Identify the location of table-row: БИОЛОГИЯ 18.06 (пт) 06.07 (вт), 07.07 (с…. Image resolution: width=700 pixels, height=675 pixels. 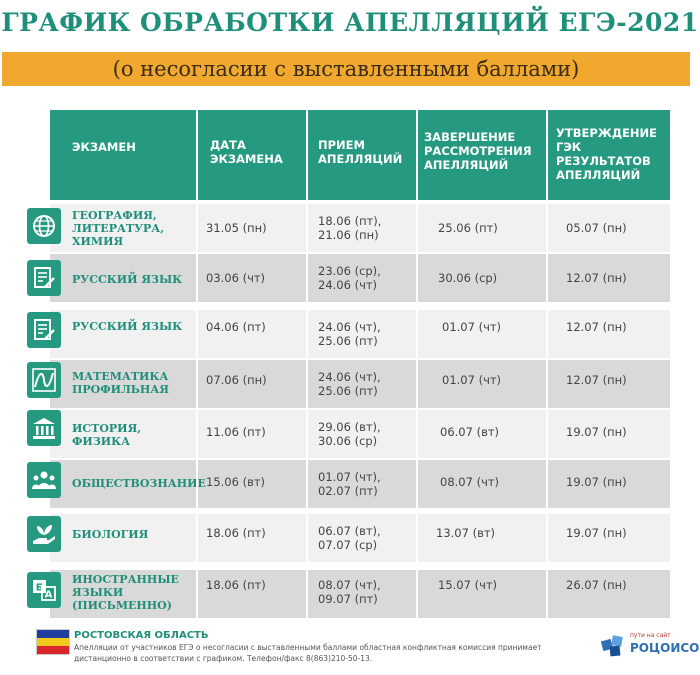
(360, 538).